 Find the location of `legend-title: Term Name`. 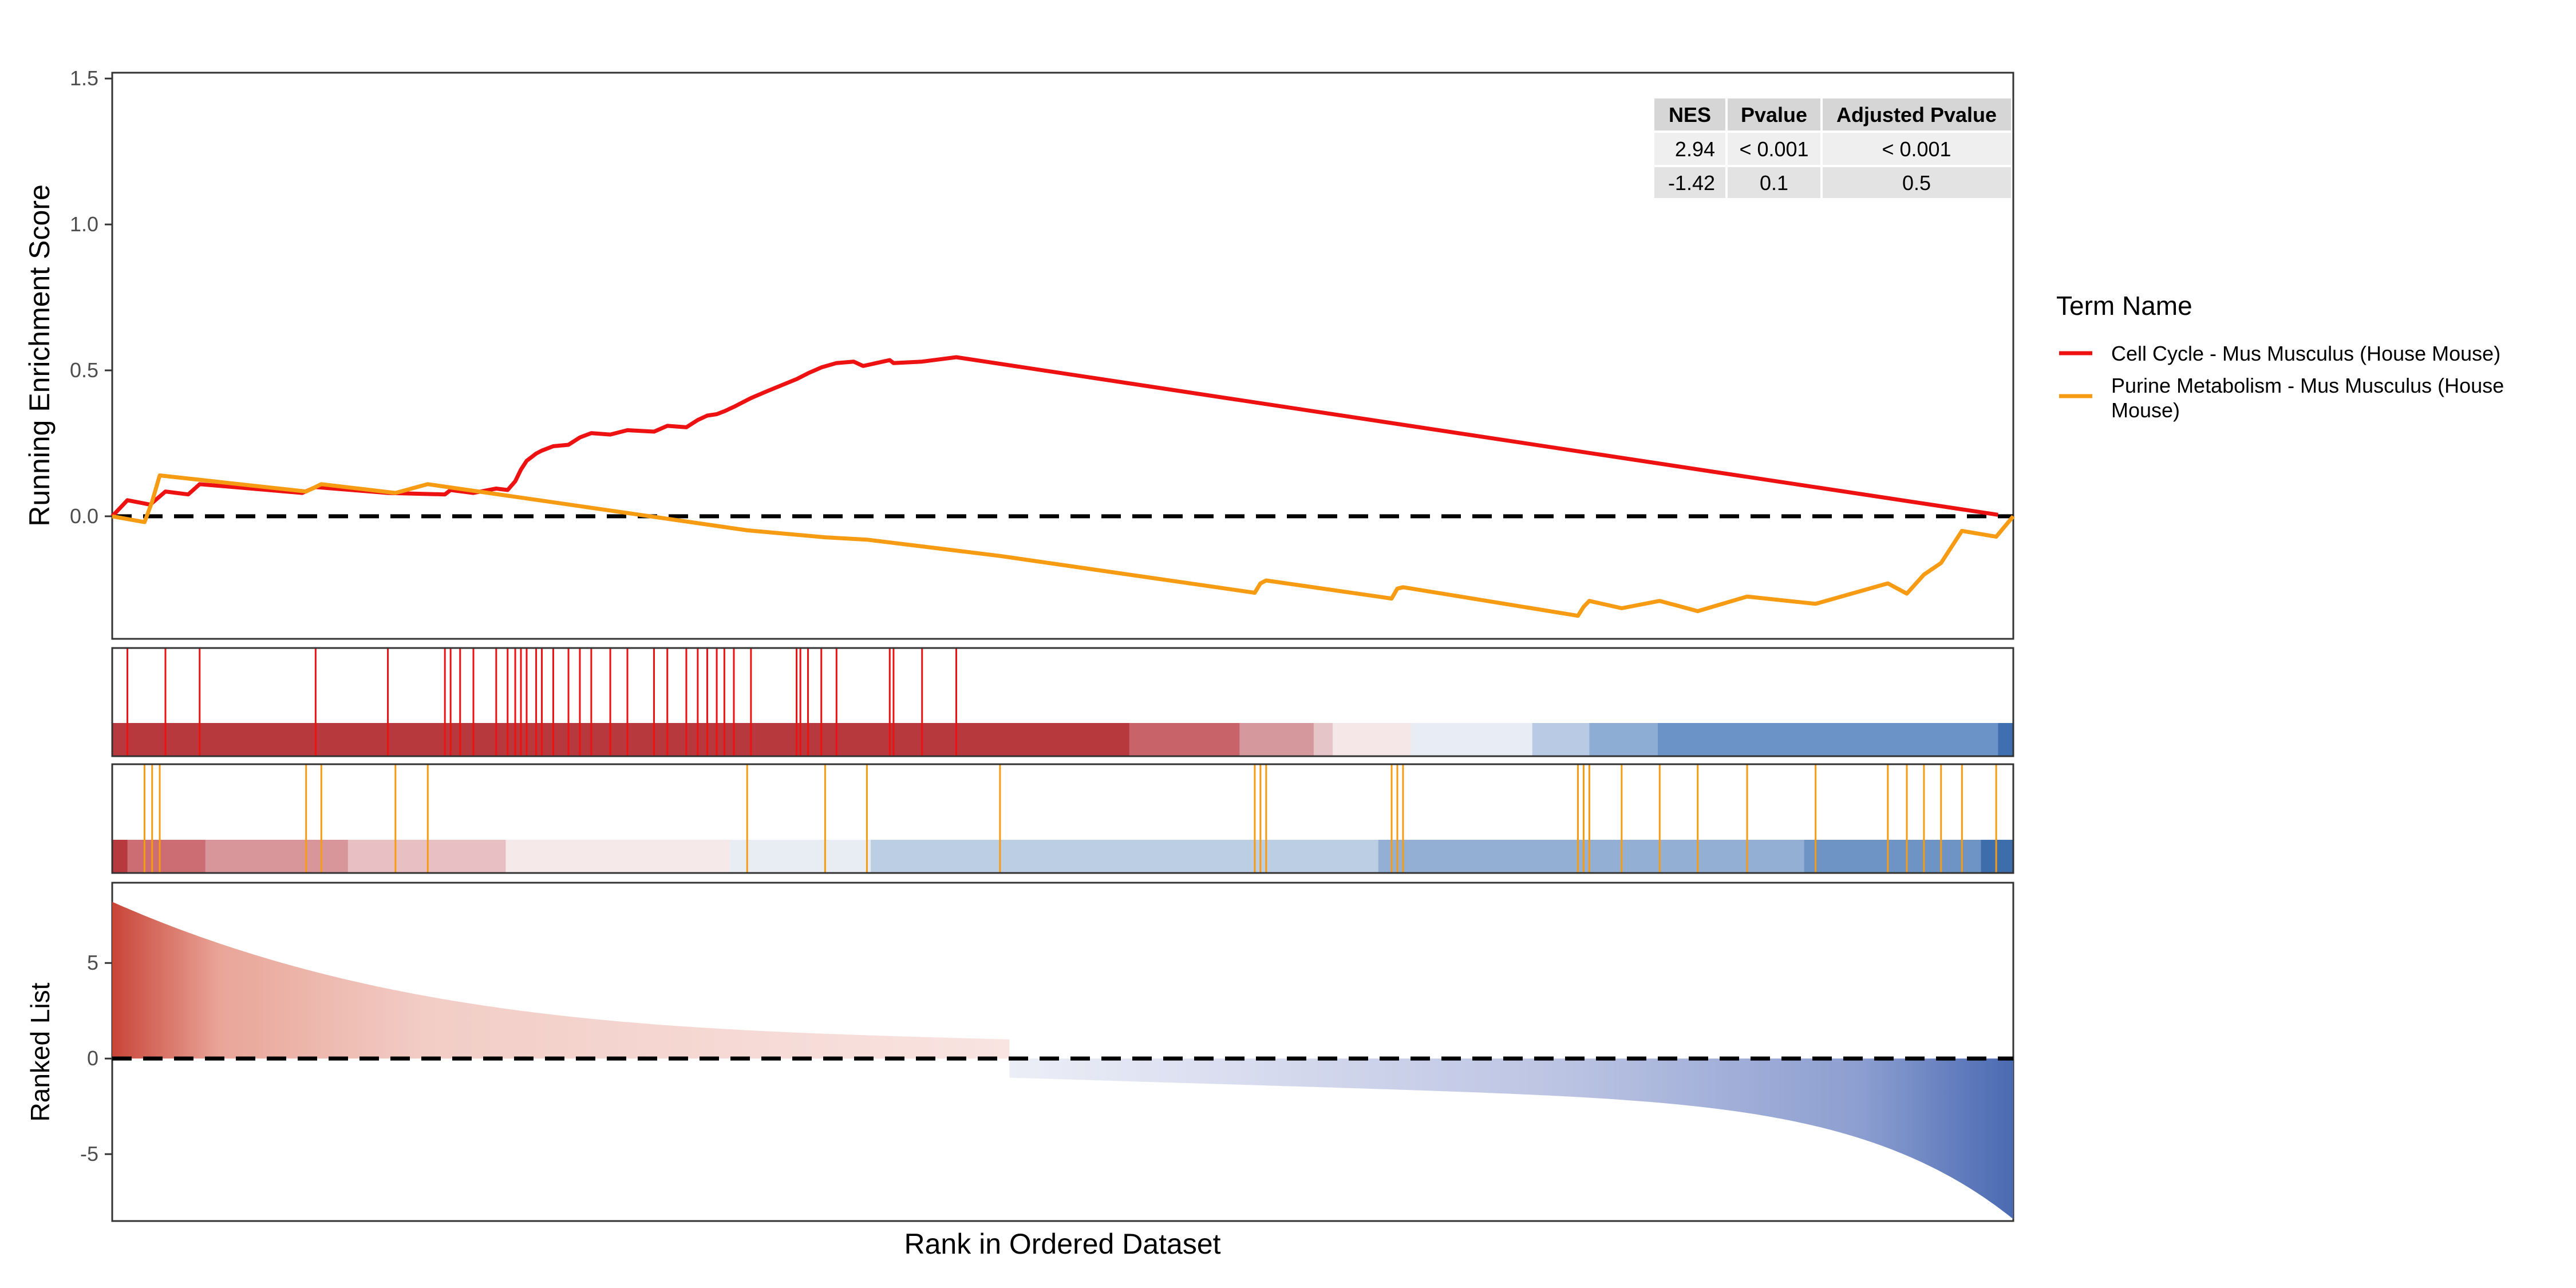

legend-title: Term Name is located at coordinates (2124, 306).